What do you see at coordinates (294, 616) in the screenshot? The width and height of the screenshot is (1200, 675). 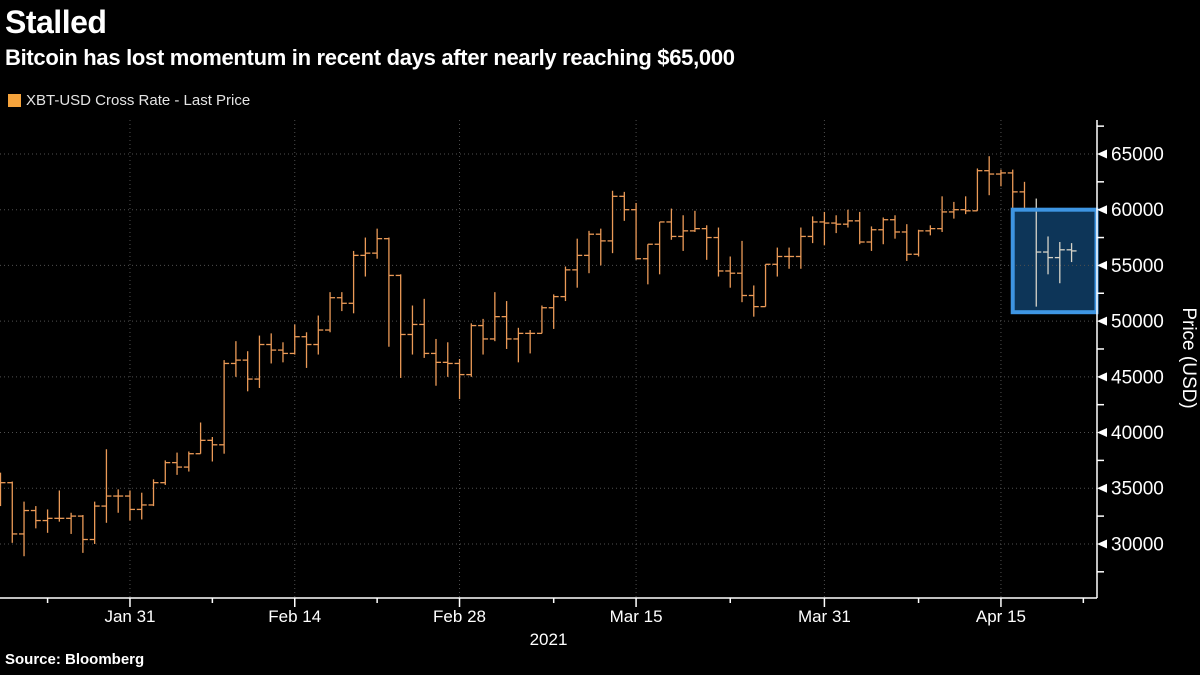 I see `svg-text: Feb 14` at bounding box center [294, 616].